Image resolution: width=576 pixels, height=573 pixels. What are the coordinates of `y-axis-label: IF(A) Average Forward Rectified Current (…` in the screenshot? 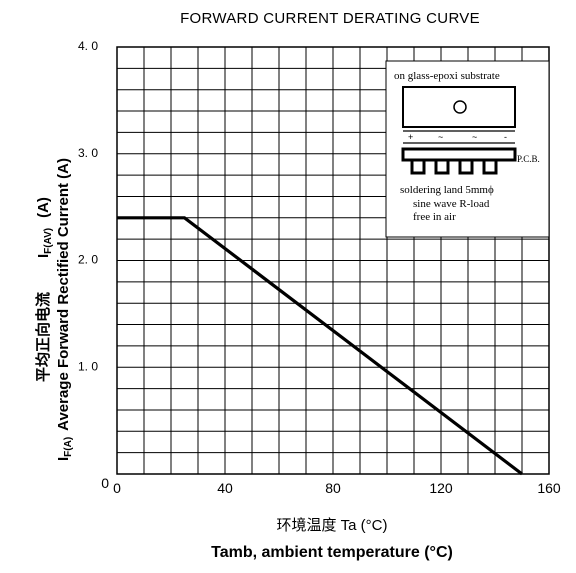 It's located at (64, 309).